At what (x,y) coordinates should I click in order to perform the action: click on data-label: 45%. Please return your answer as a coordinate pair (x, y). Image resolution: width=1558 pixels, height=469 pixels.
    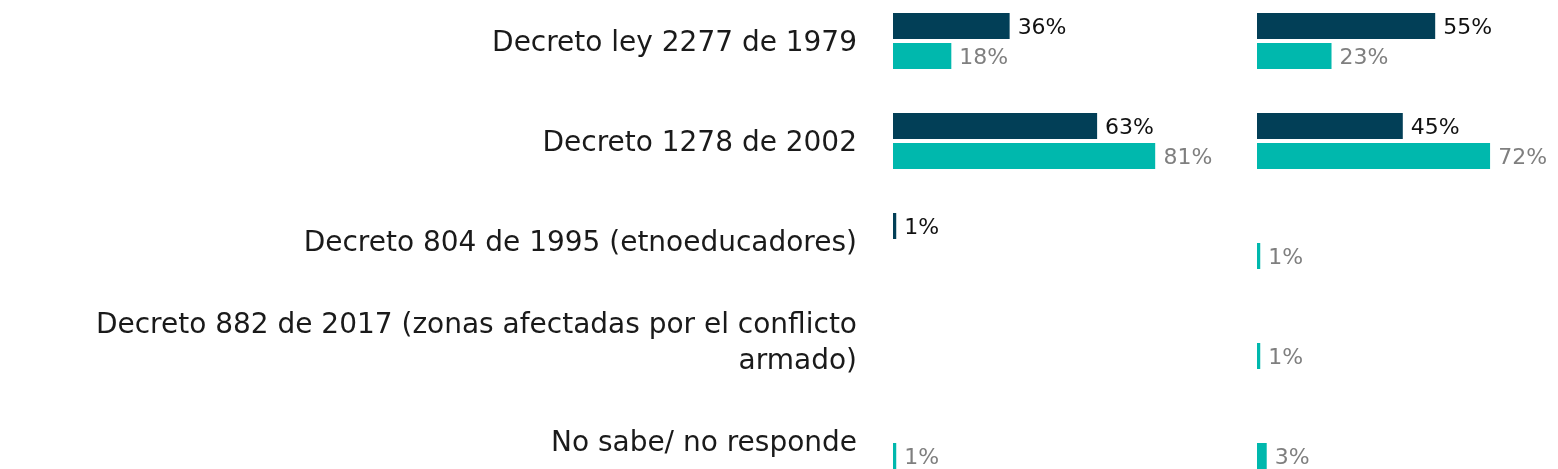
    Looking at the image, I should click on (1435, 126).